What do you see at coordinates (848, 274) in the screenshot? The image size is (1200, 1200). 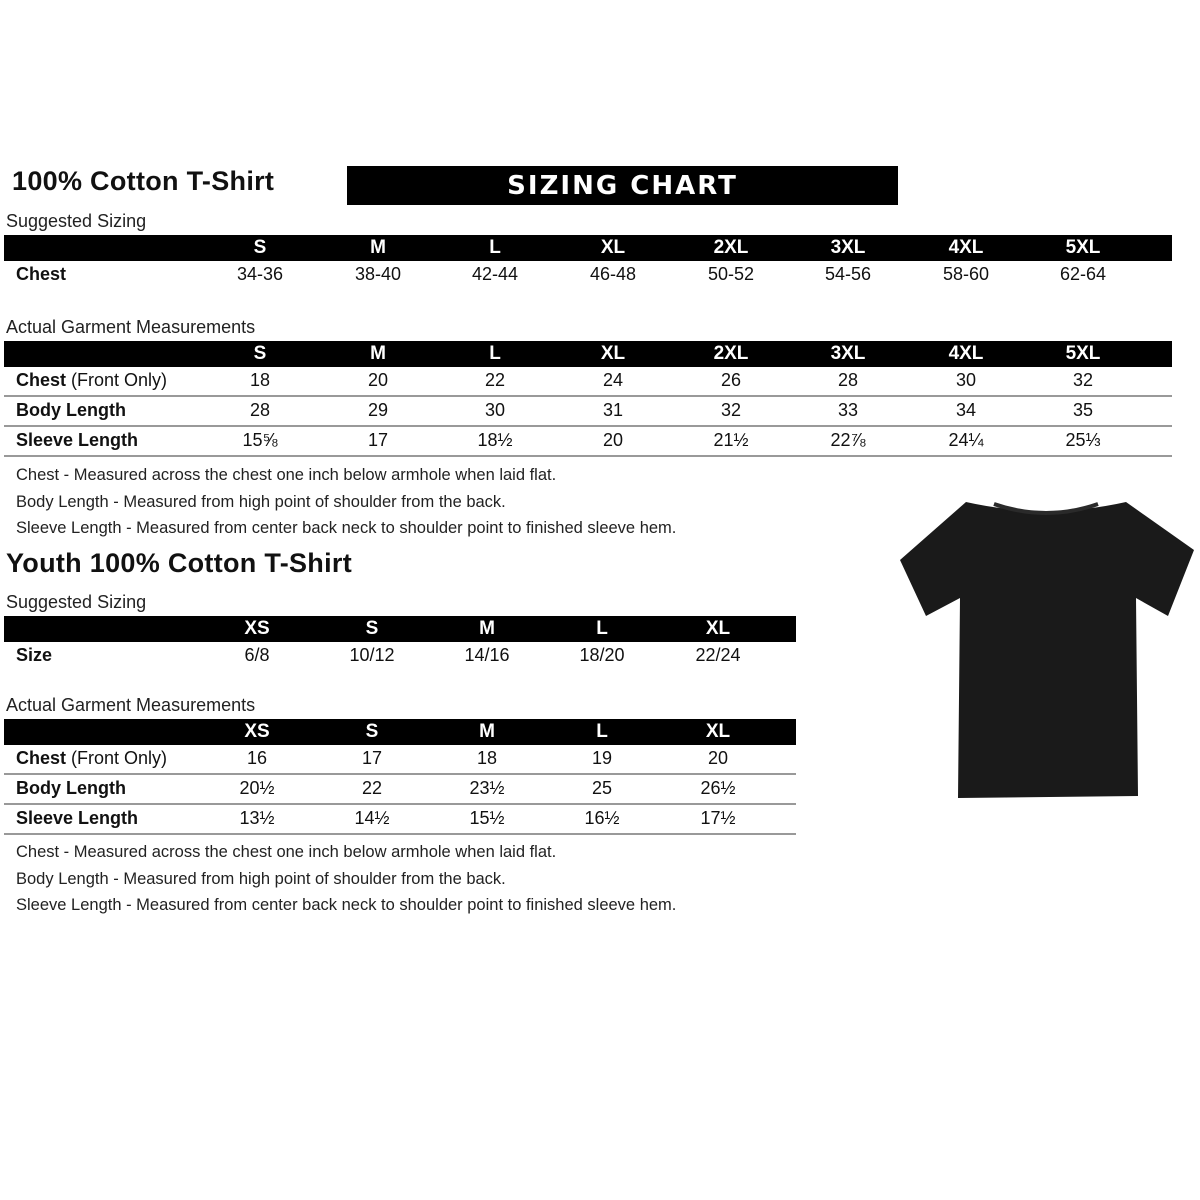 I see `table-cell: 54-56` at bounding box center [848, 274].